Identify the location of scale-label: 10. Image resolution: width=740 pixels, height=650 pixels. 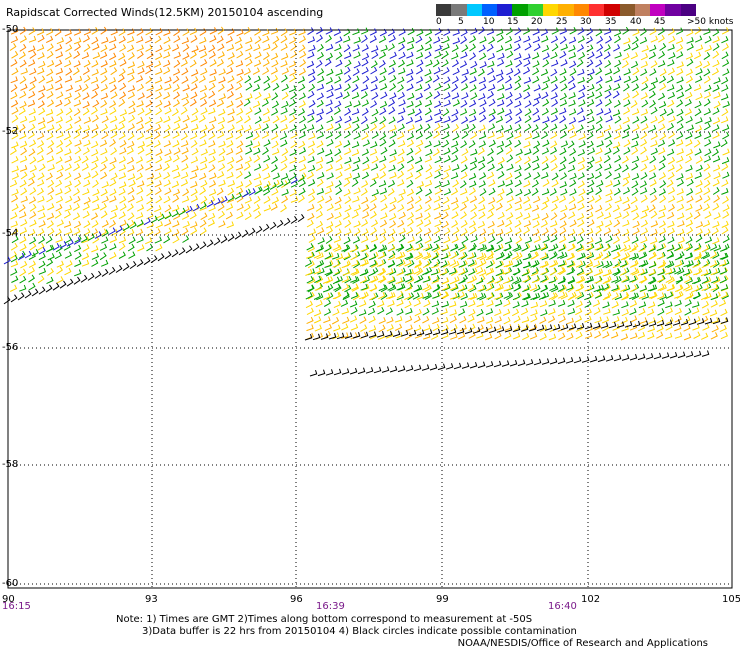
(489, 22).